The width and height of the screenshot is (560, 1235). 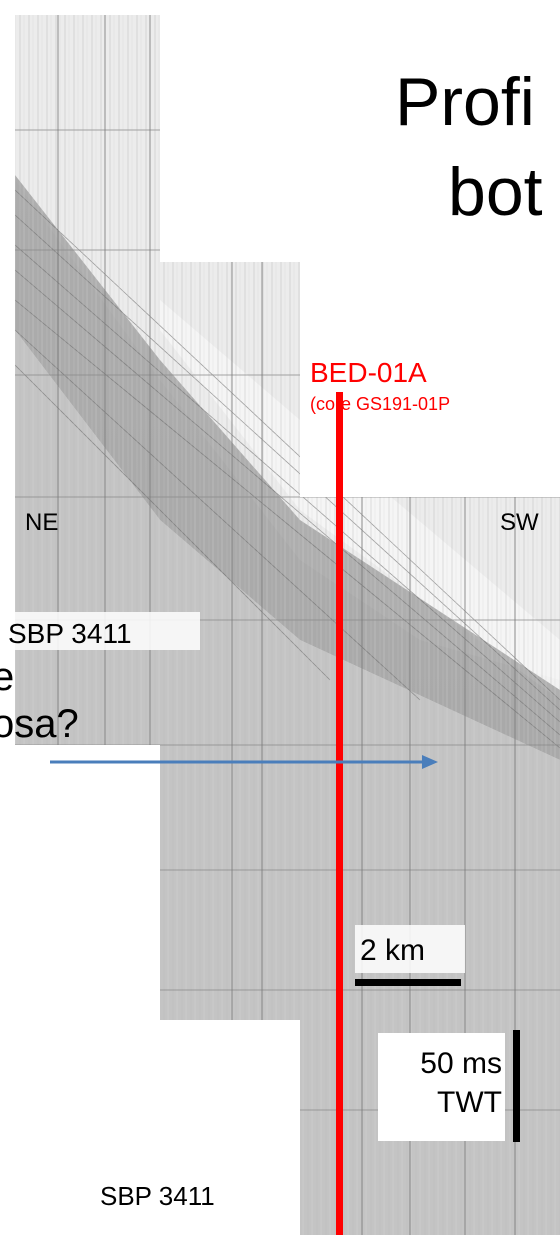 I want to click on direction-label: NE, so click(x=41, y=522).